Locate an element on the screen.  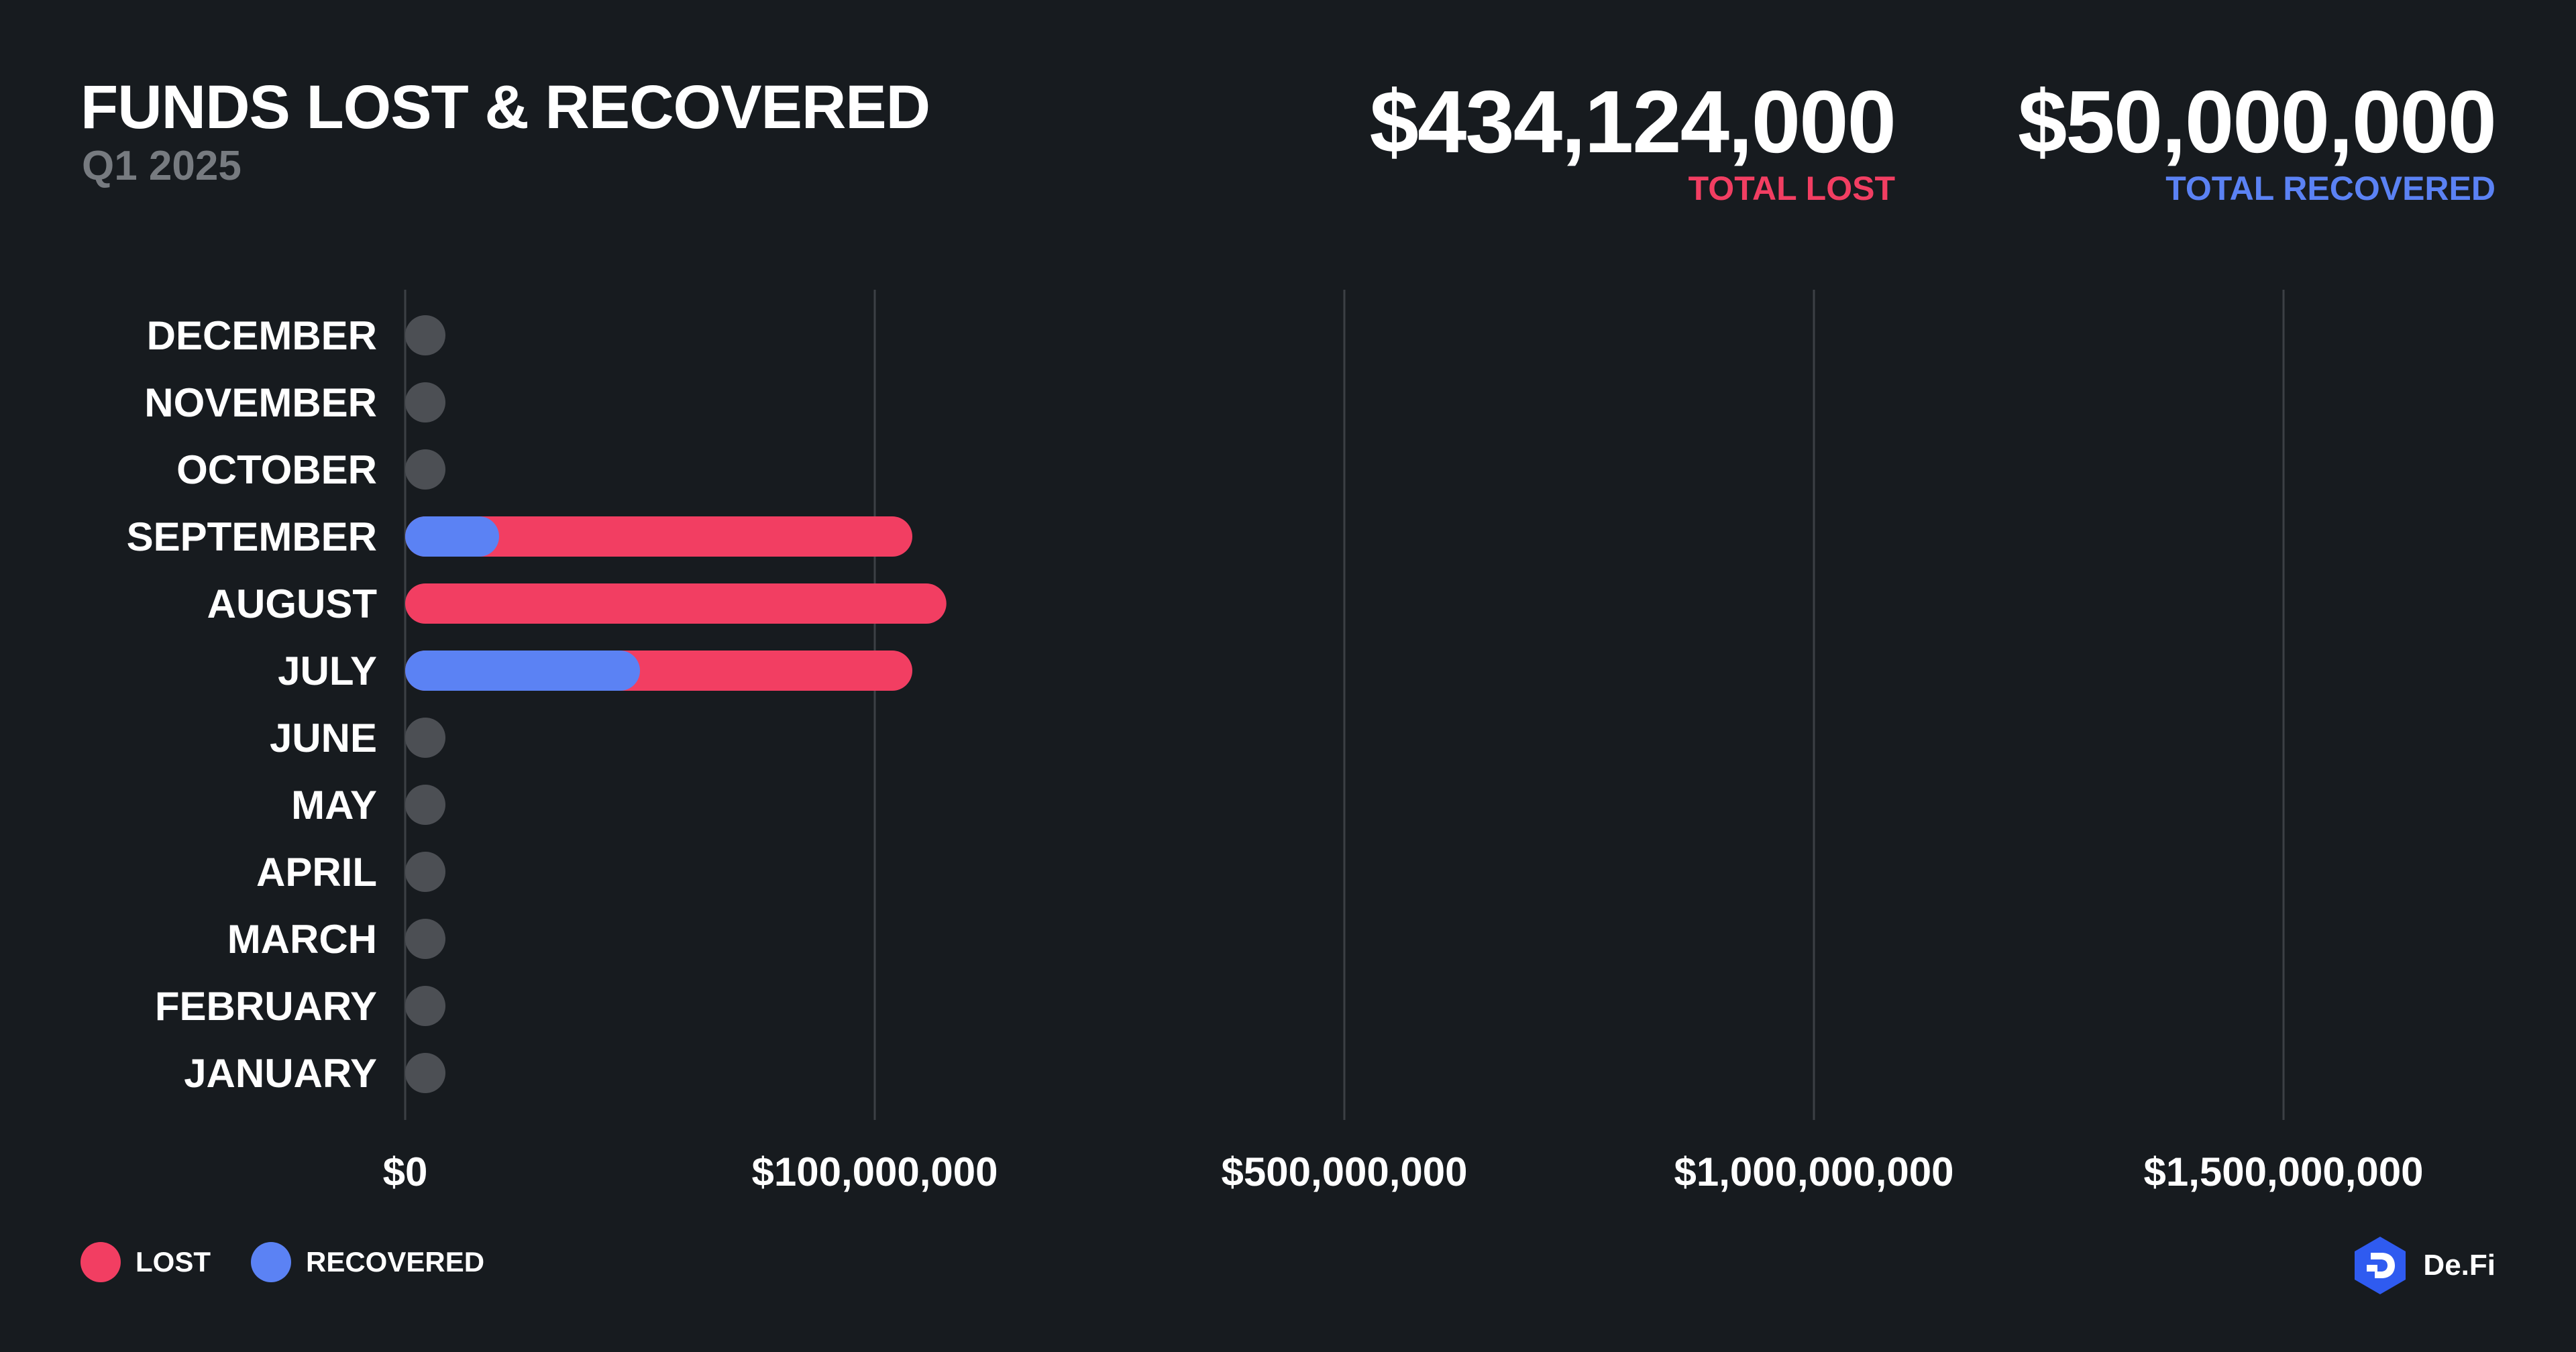
category-label: NOVEMBER is located at coordinates (260, 402).